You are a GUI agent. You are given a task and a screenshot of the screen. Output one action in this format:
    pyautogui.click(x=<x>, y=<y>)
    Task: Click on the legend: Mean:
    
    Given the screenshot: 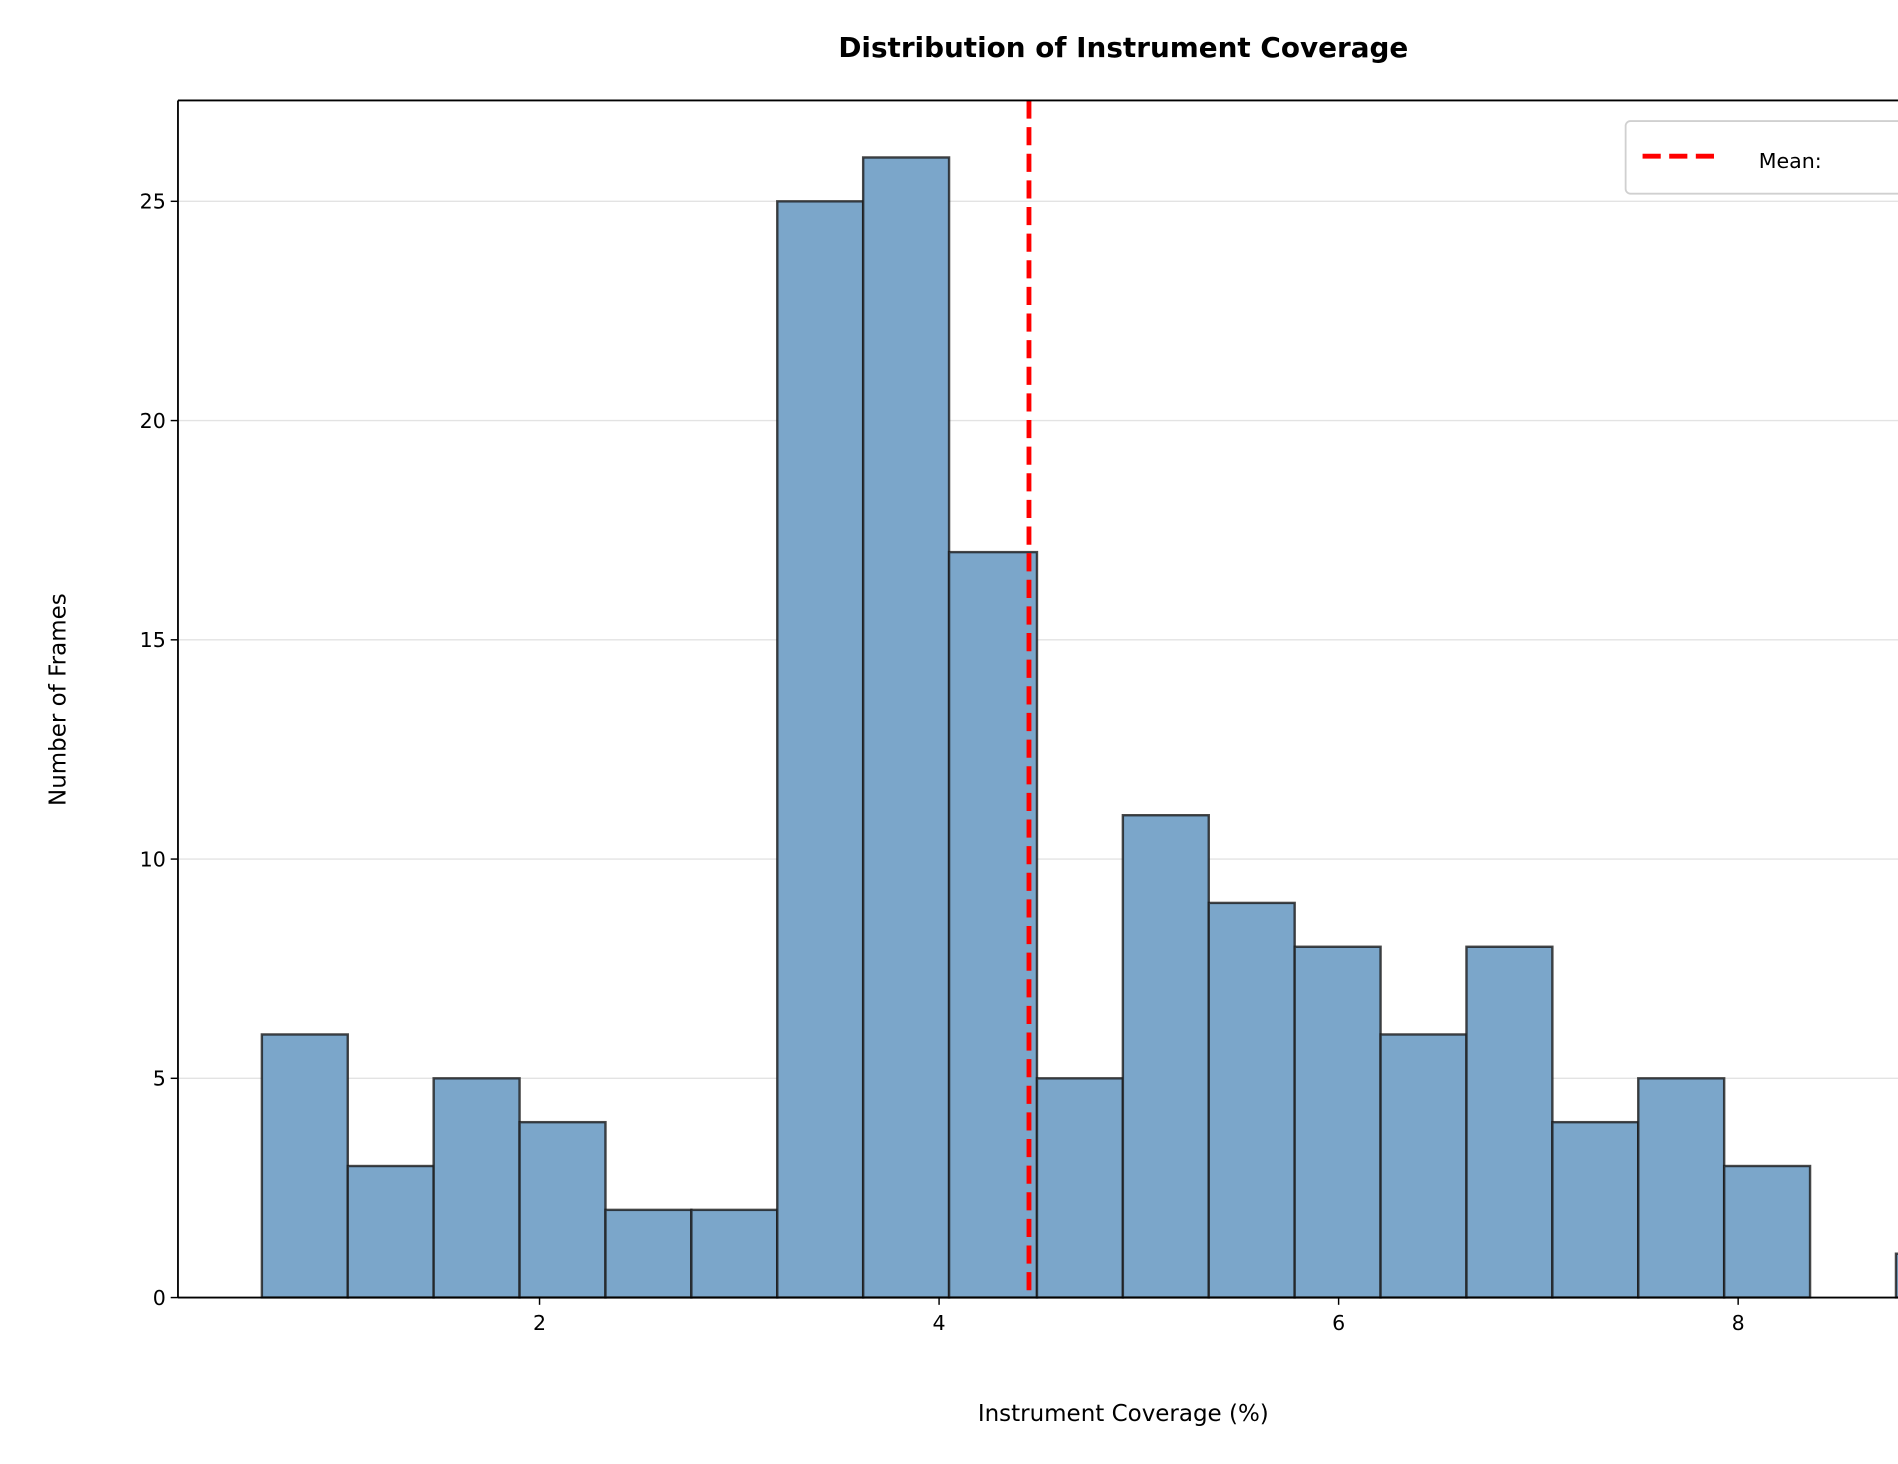 What is the action you would take?
    pyautogui.click(x=1761, y=157)
    